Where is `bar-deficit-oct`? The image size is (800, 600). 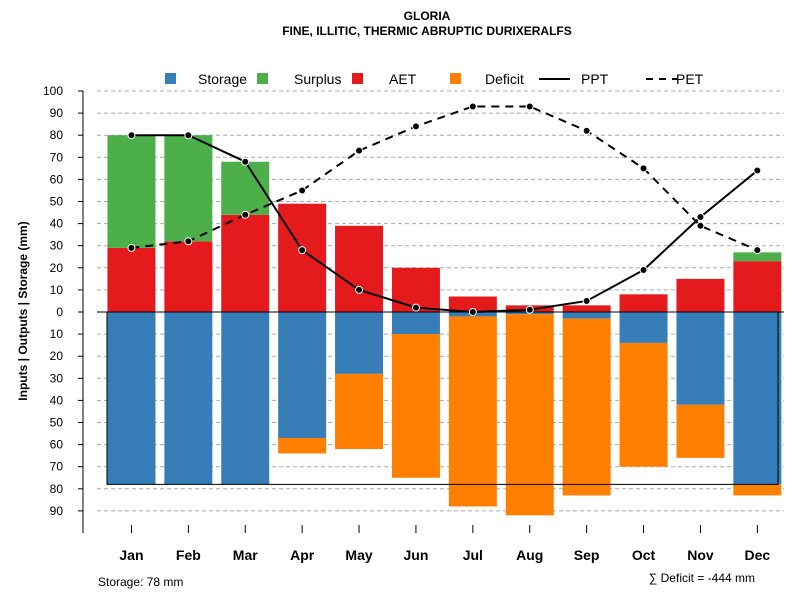 bar-deficit-oct is located at coordinates (643, 404).